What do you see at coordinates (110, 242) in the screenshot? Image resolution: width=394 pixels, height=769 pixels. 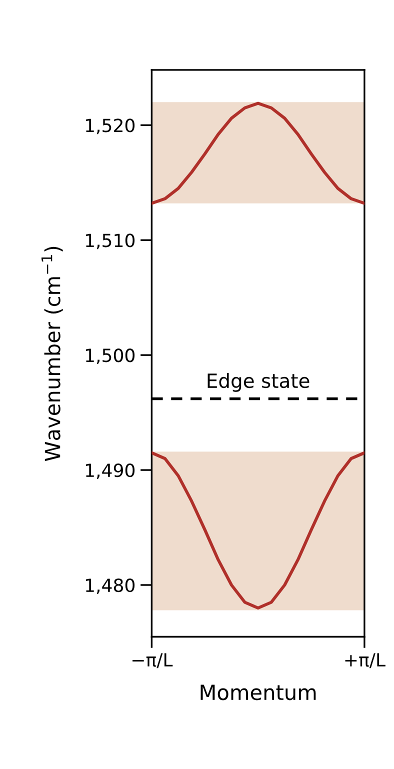 I see `y-tick-label: 1,510` at bounding box center [110, 242].